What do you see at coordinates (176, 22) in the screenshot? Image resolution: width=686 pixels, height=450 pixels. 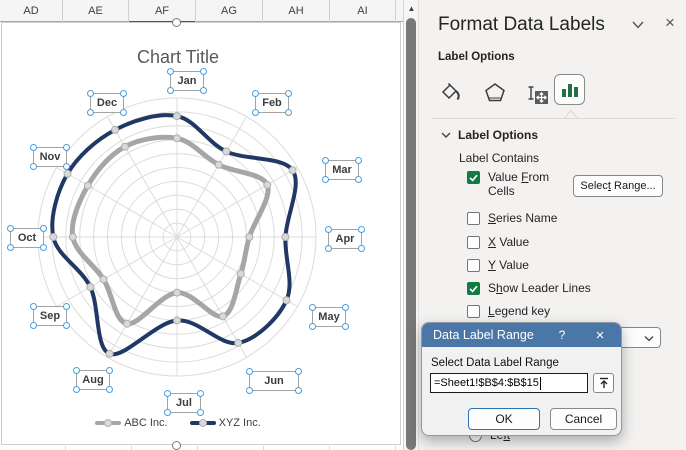 I see `chart-resize-handle-top` at bounding box center [176, 22].